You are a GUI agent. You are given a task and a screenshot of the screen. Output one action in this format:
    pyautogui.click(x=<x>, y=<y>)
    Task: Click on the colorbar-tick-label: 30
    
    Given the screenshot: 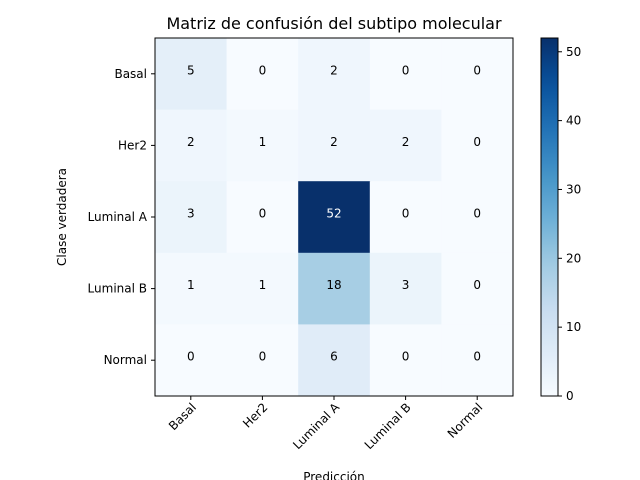 What is the action you would take?
    pyautogui.click(x=573, y=189)
    